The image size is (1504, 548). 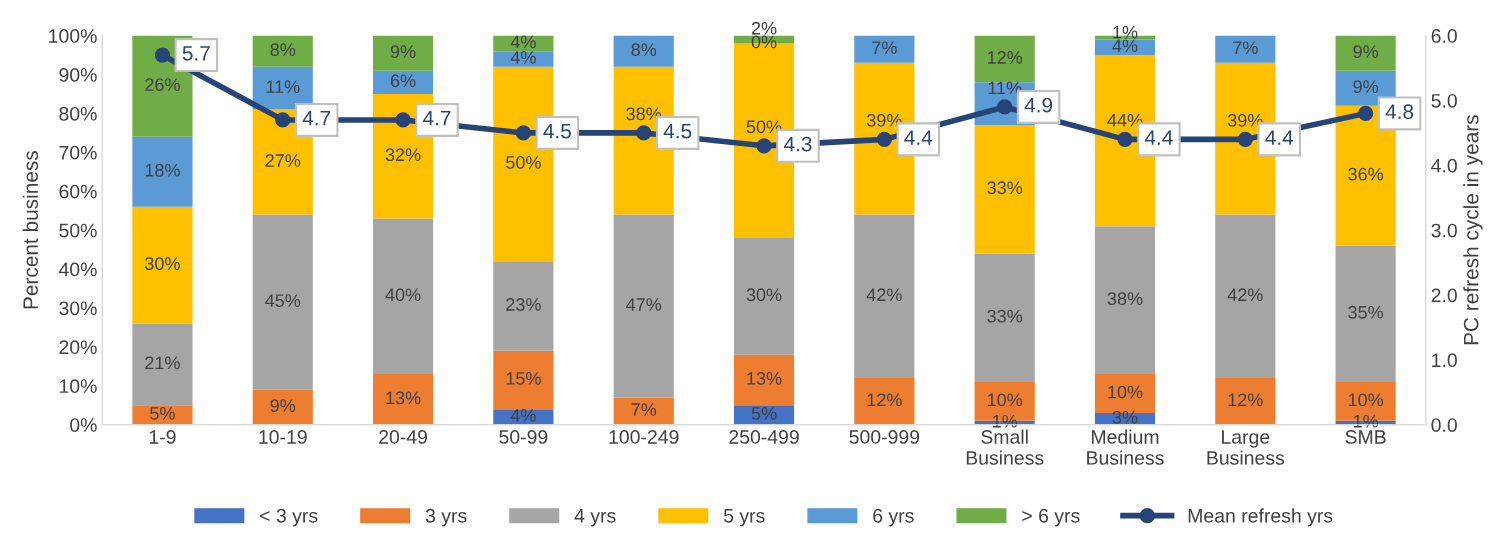 I want to click on legend-label: < 3 yrs, so click(x=289, y=517).